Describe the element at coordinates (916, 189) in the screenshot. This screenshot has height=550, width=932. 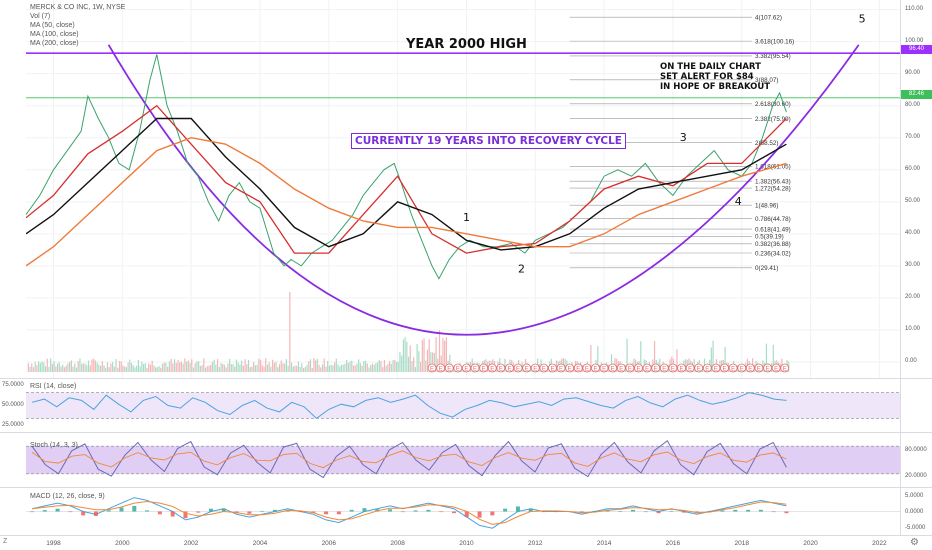
I see `price-axis` at that location.